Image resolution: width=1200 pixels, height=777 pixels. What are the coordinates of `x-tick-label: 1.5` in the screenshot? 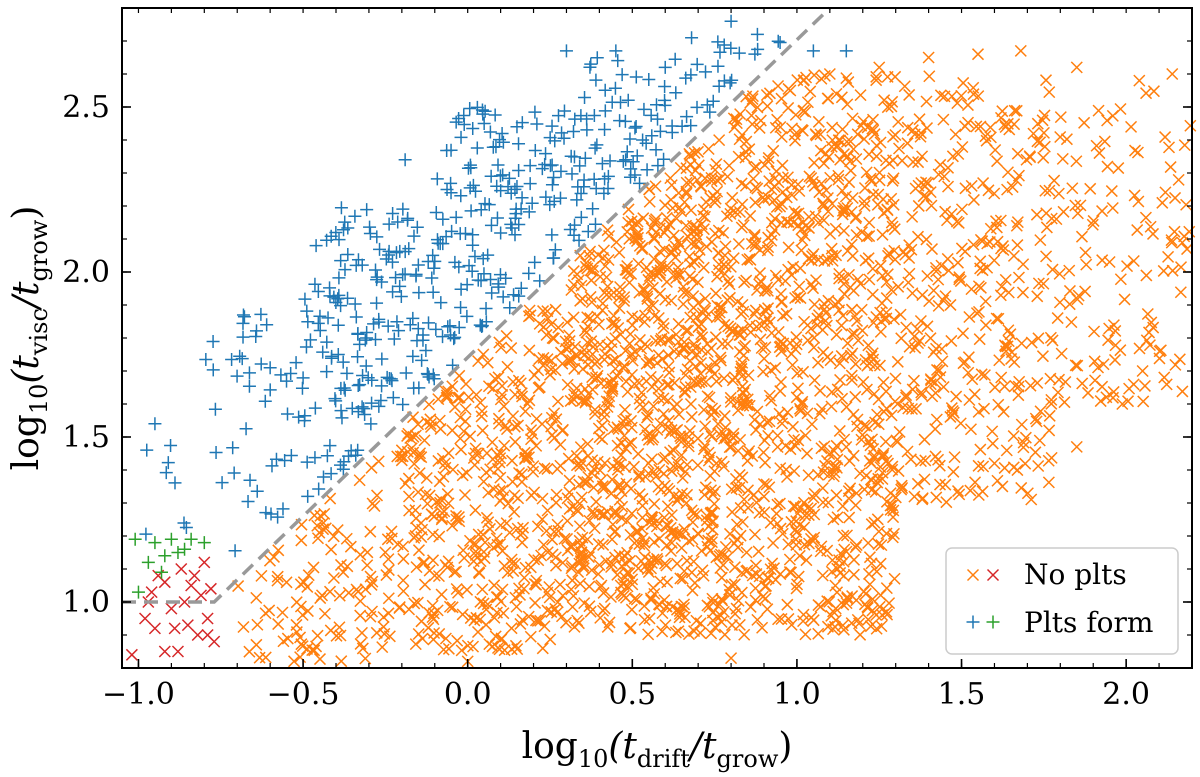 It's located at (962, 694).